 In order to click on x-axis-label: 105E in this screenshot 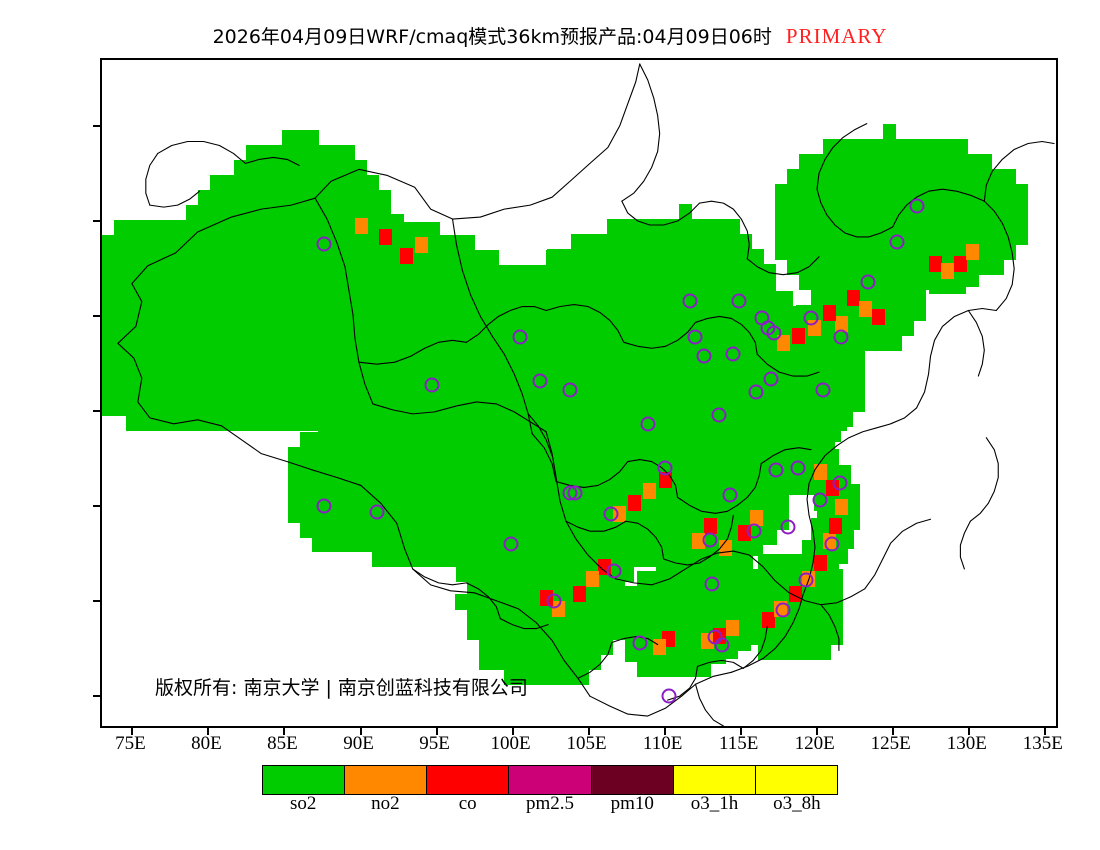, I will do `click(586, 743)`.